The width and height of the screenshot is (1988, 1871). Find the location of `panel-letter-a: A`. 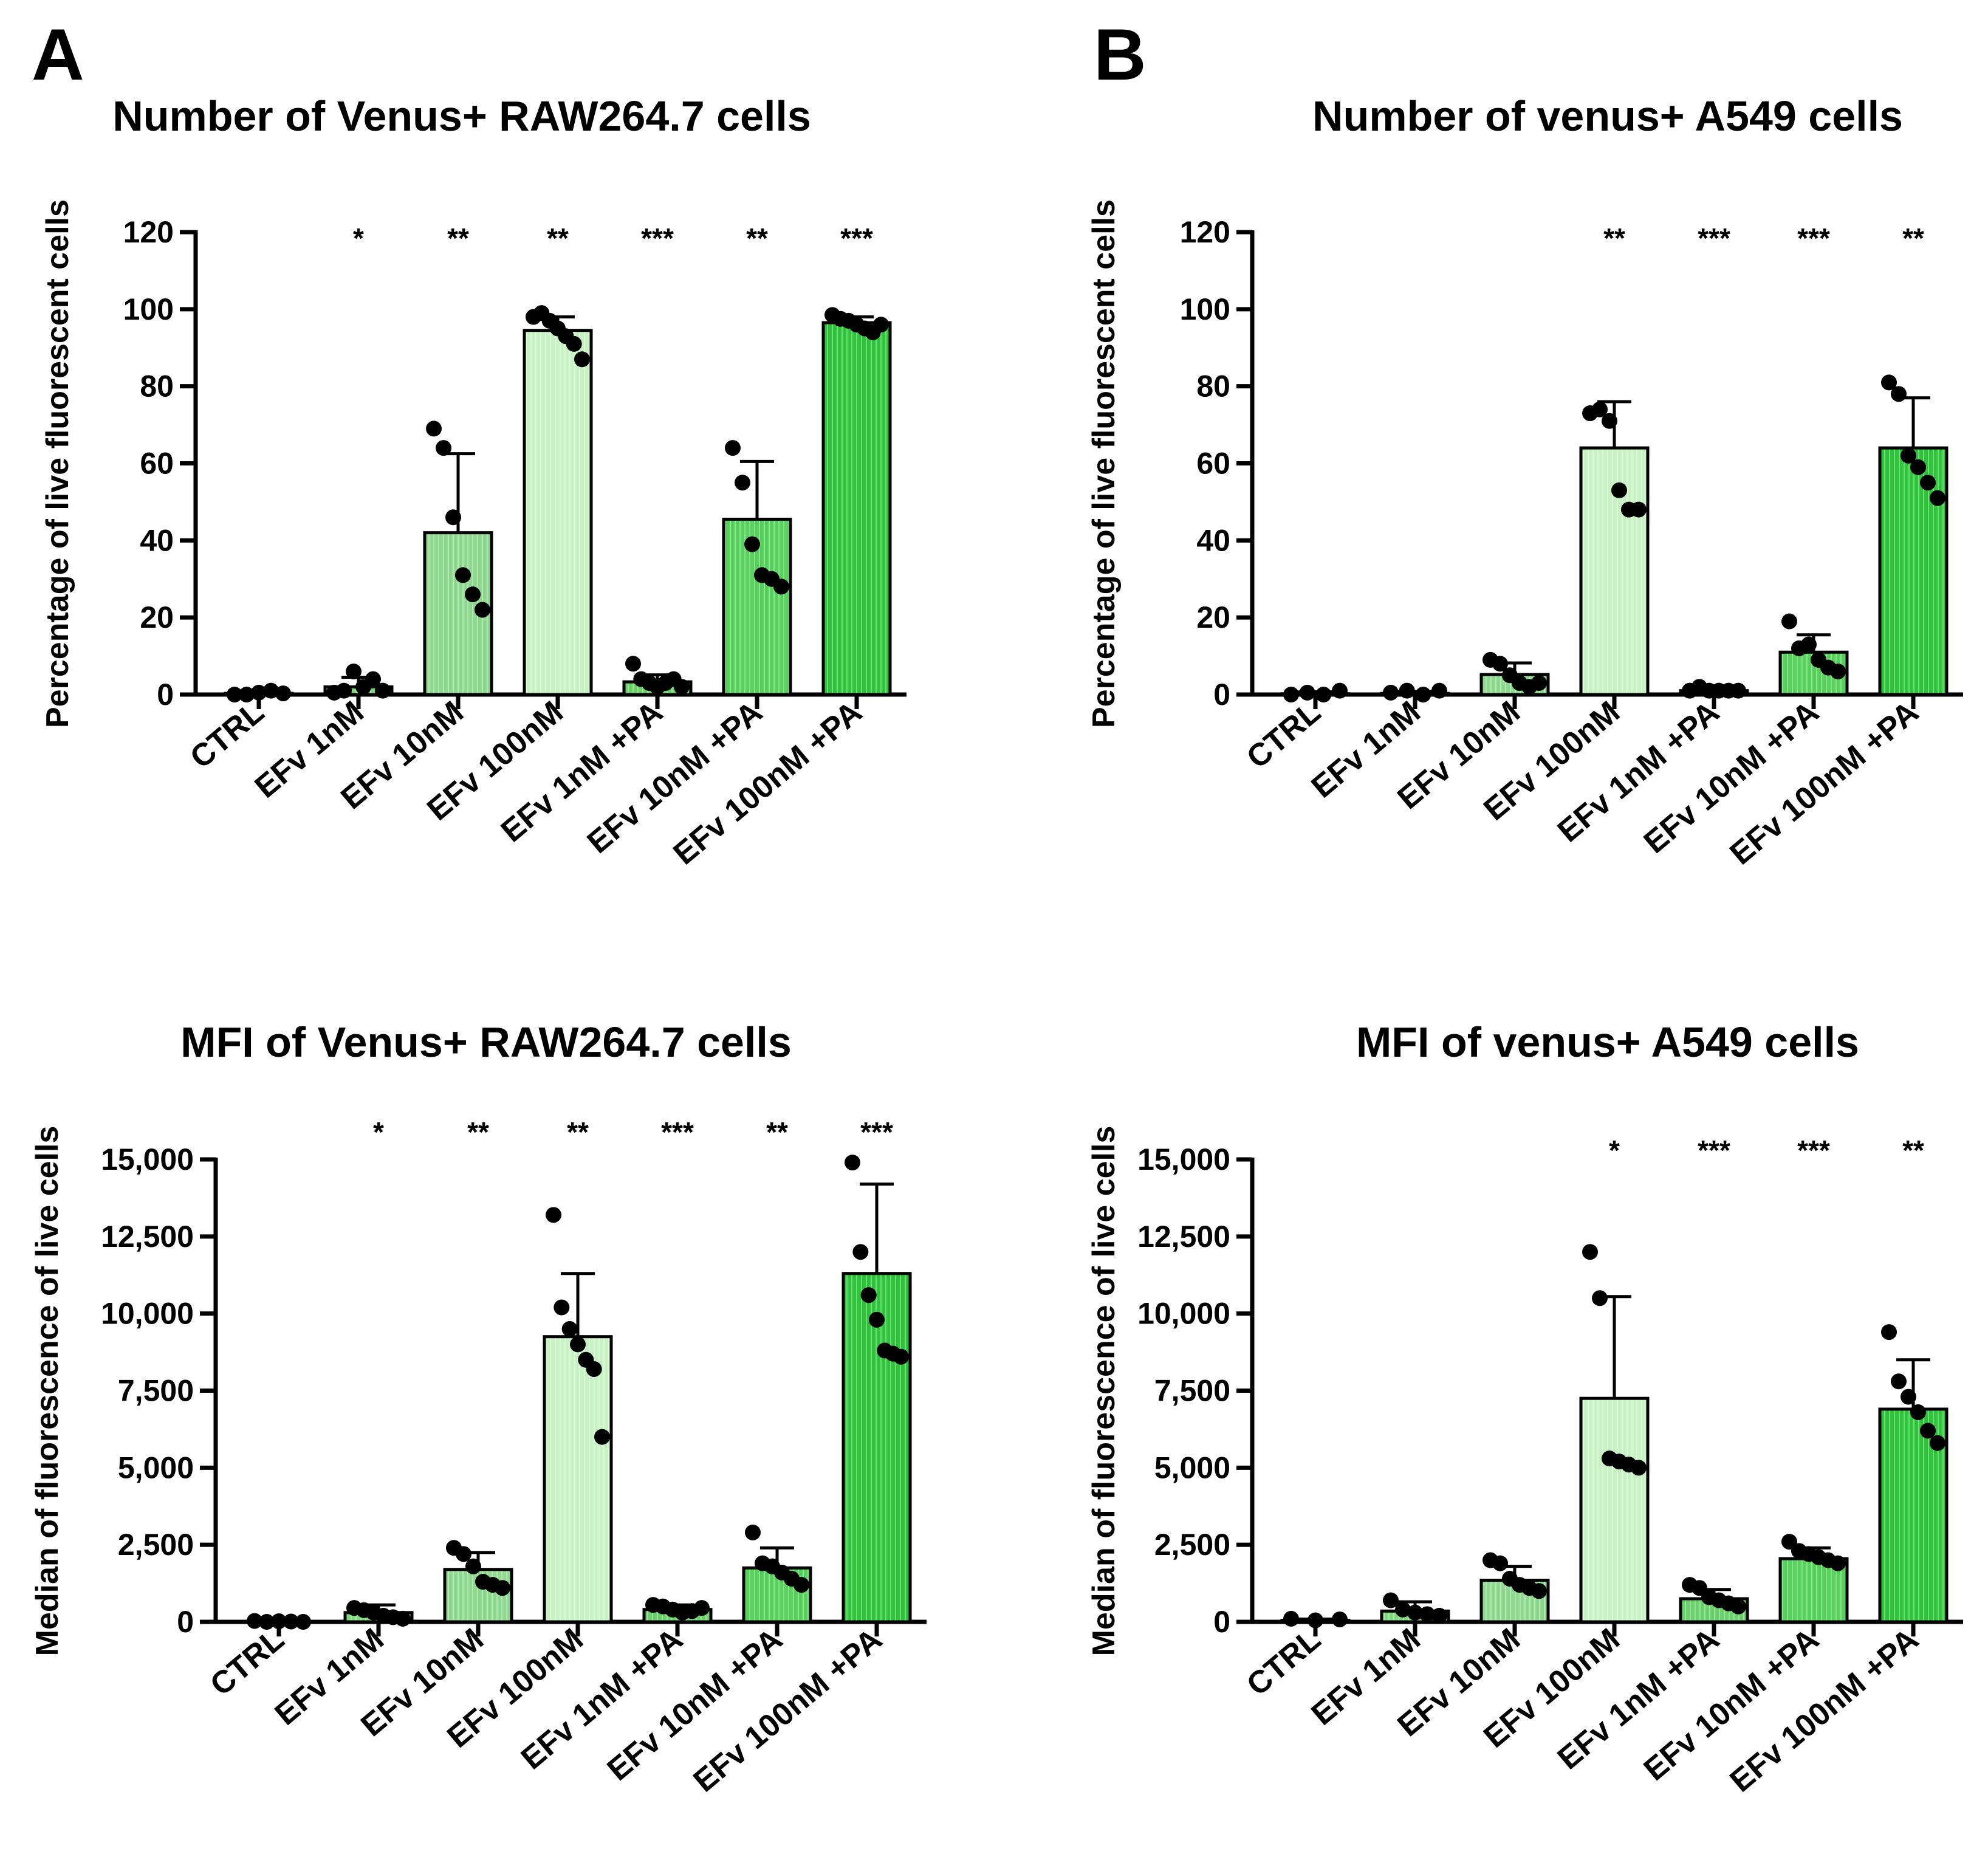

panel-letter-a: A is located at coordinates (58, 54).